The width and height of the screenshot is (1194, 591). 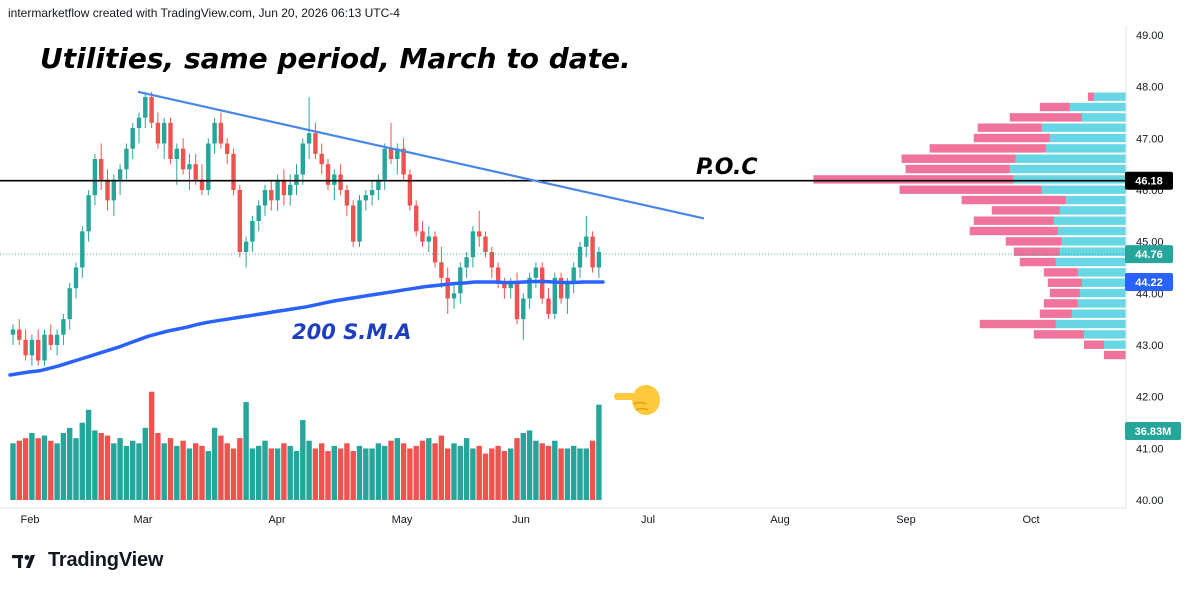 I want to click on volume-label-text: 36.83M, so click(x=1153, y=432).